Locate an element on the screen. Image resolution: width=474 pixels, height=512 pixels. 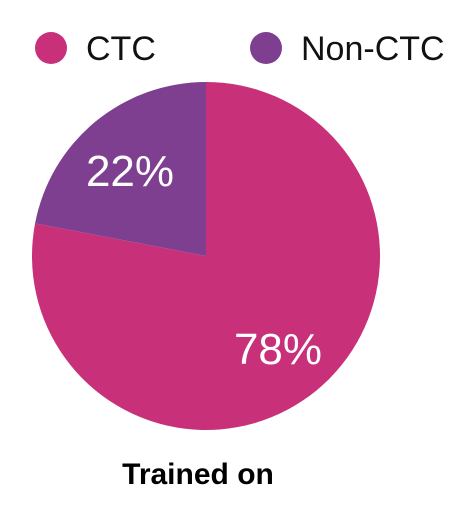
slice-label-non-ctc: 22% is located at coordinates (130, 171).